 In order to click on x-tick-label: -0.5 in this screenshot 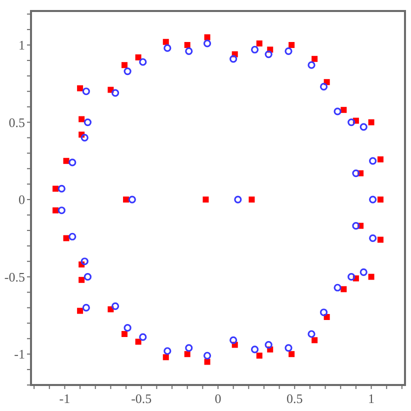, I will do `click(141, 398)`.